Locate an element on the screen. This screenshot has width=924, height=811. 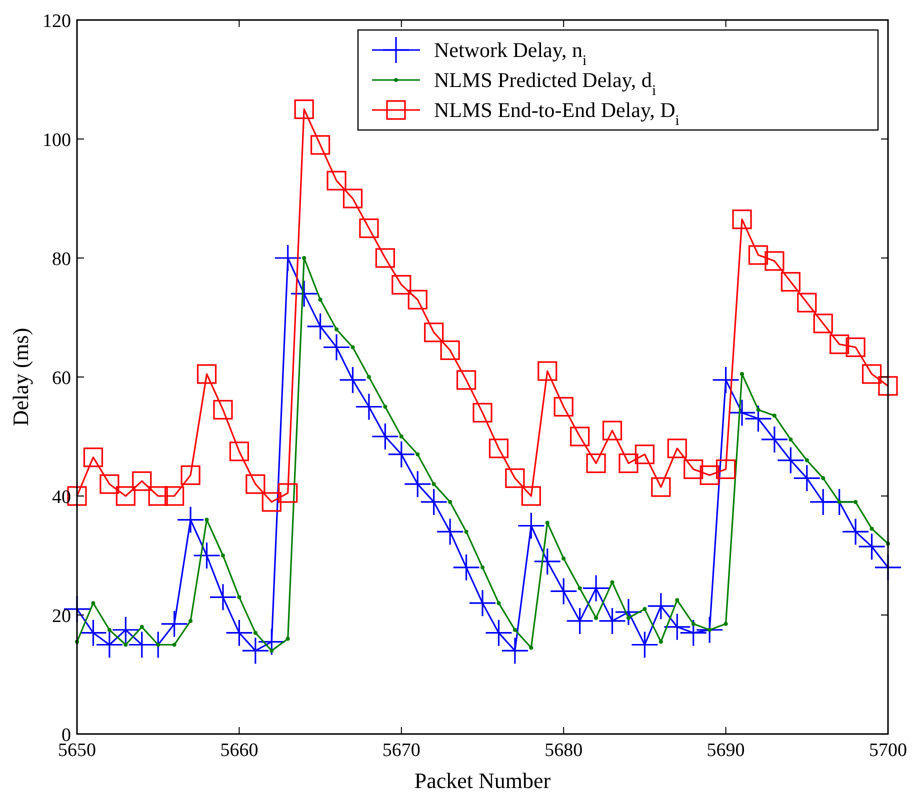
x-tick-label: 5650 is located at coordinates (77, 750).